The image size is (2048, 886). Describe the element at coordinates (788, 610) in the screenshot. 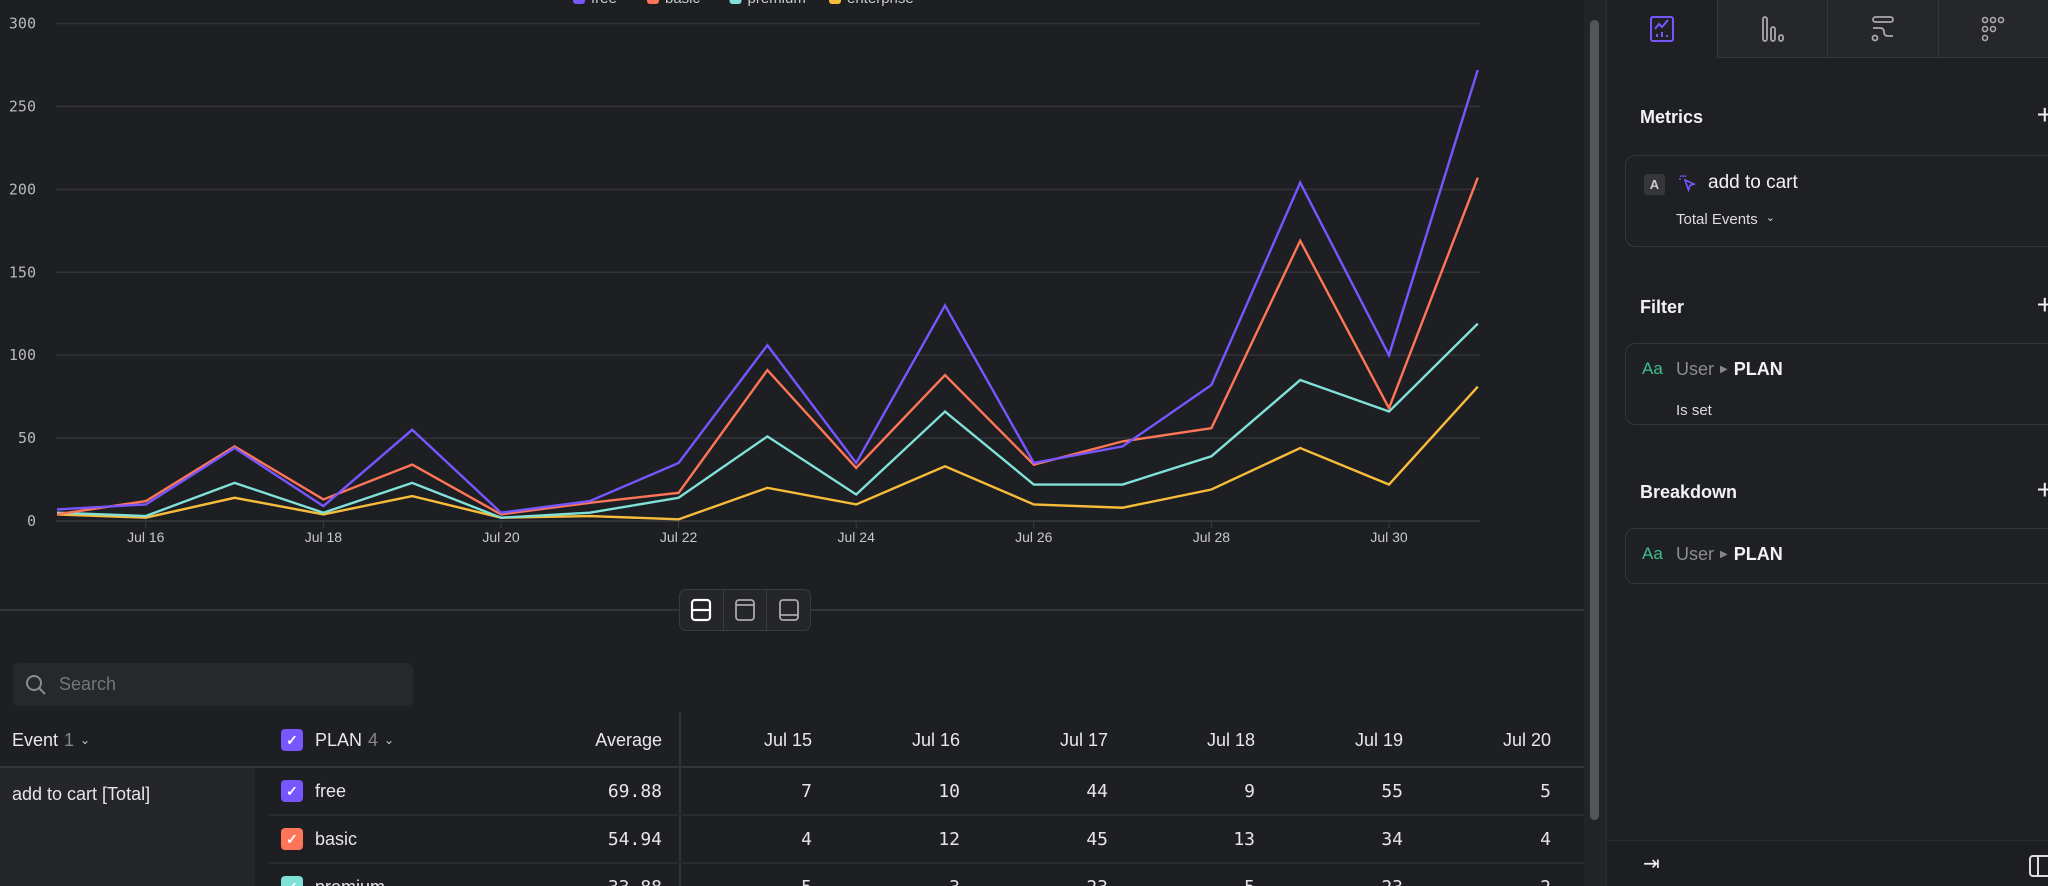

I see `layout-table-button` at that location.